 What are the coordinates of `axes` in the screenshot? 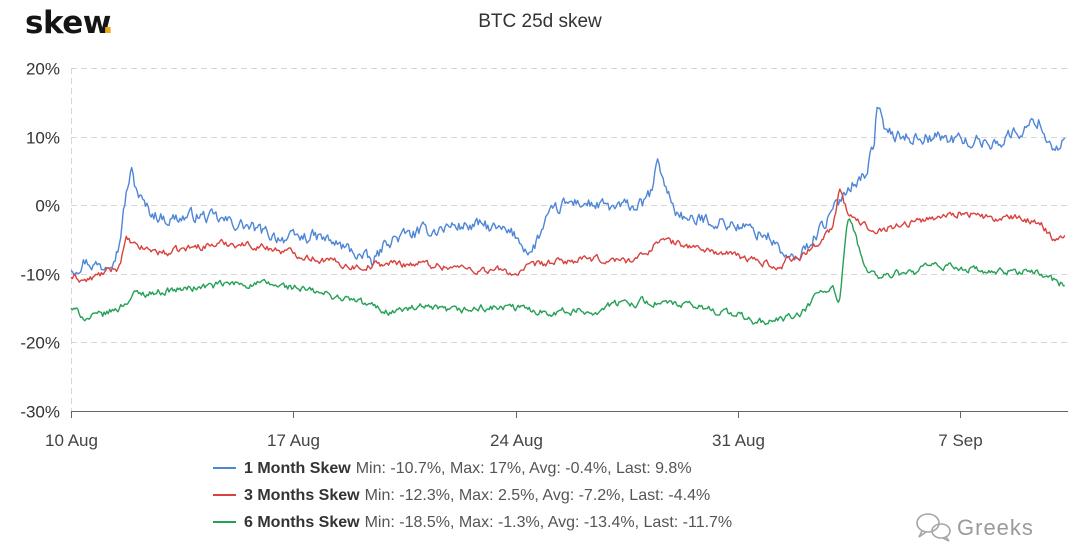 It's located at (569, 414).